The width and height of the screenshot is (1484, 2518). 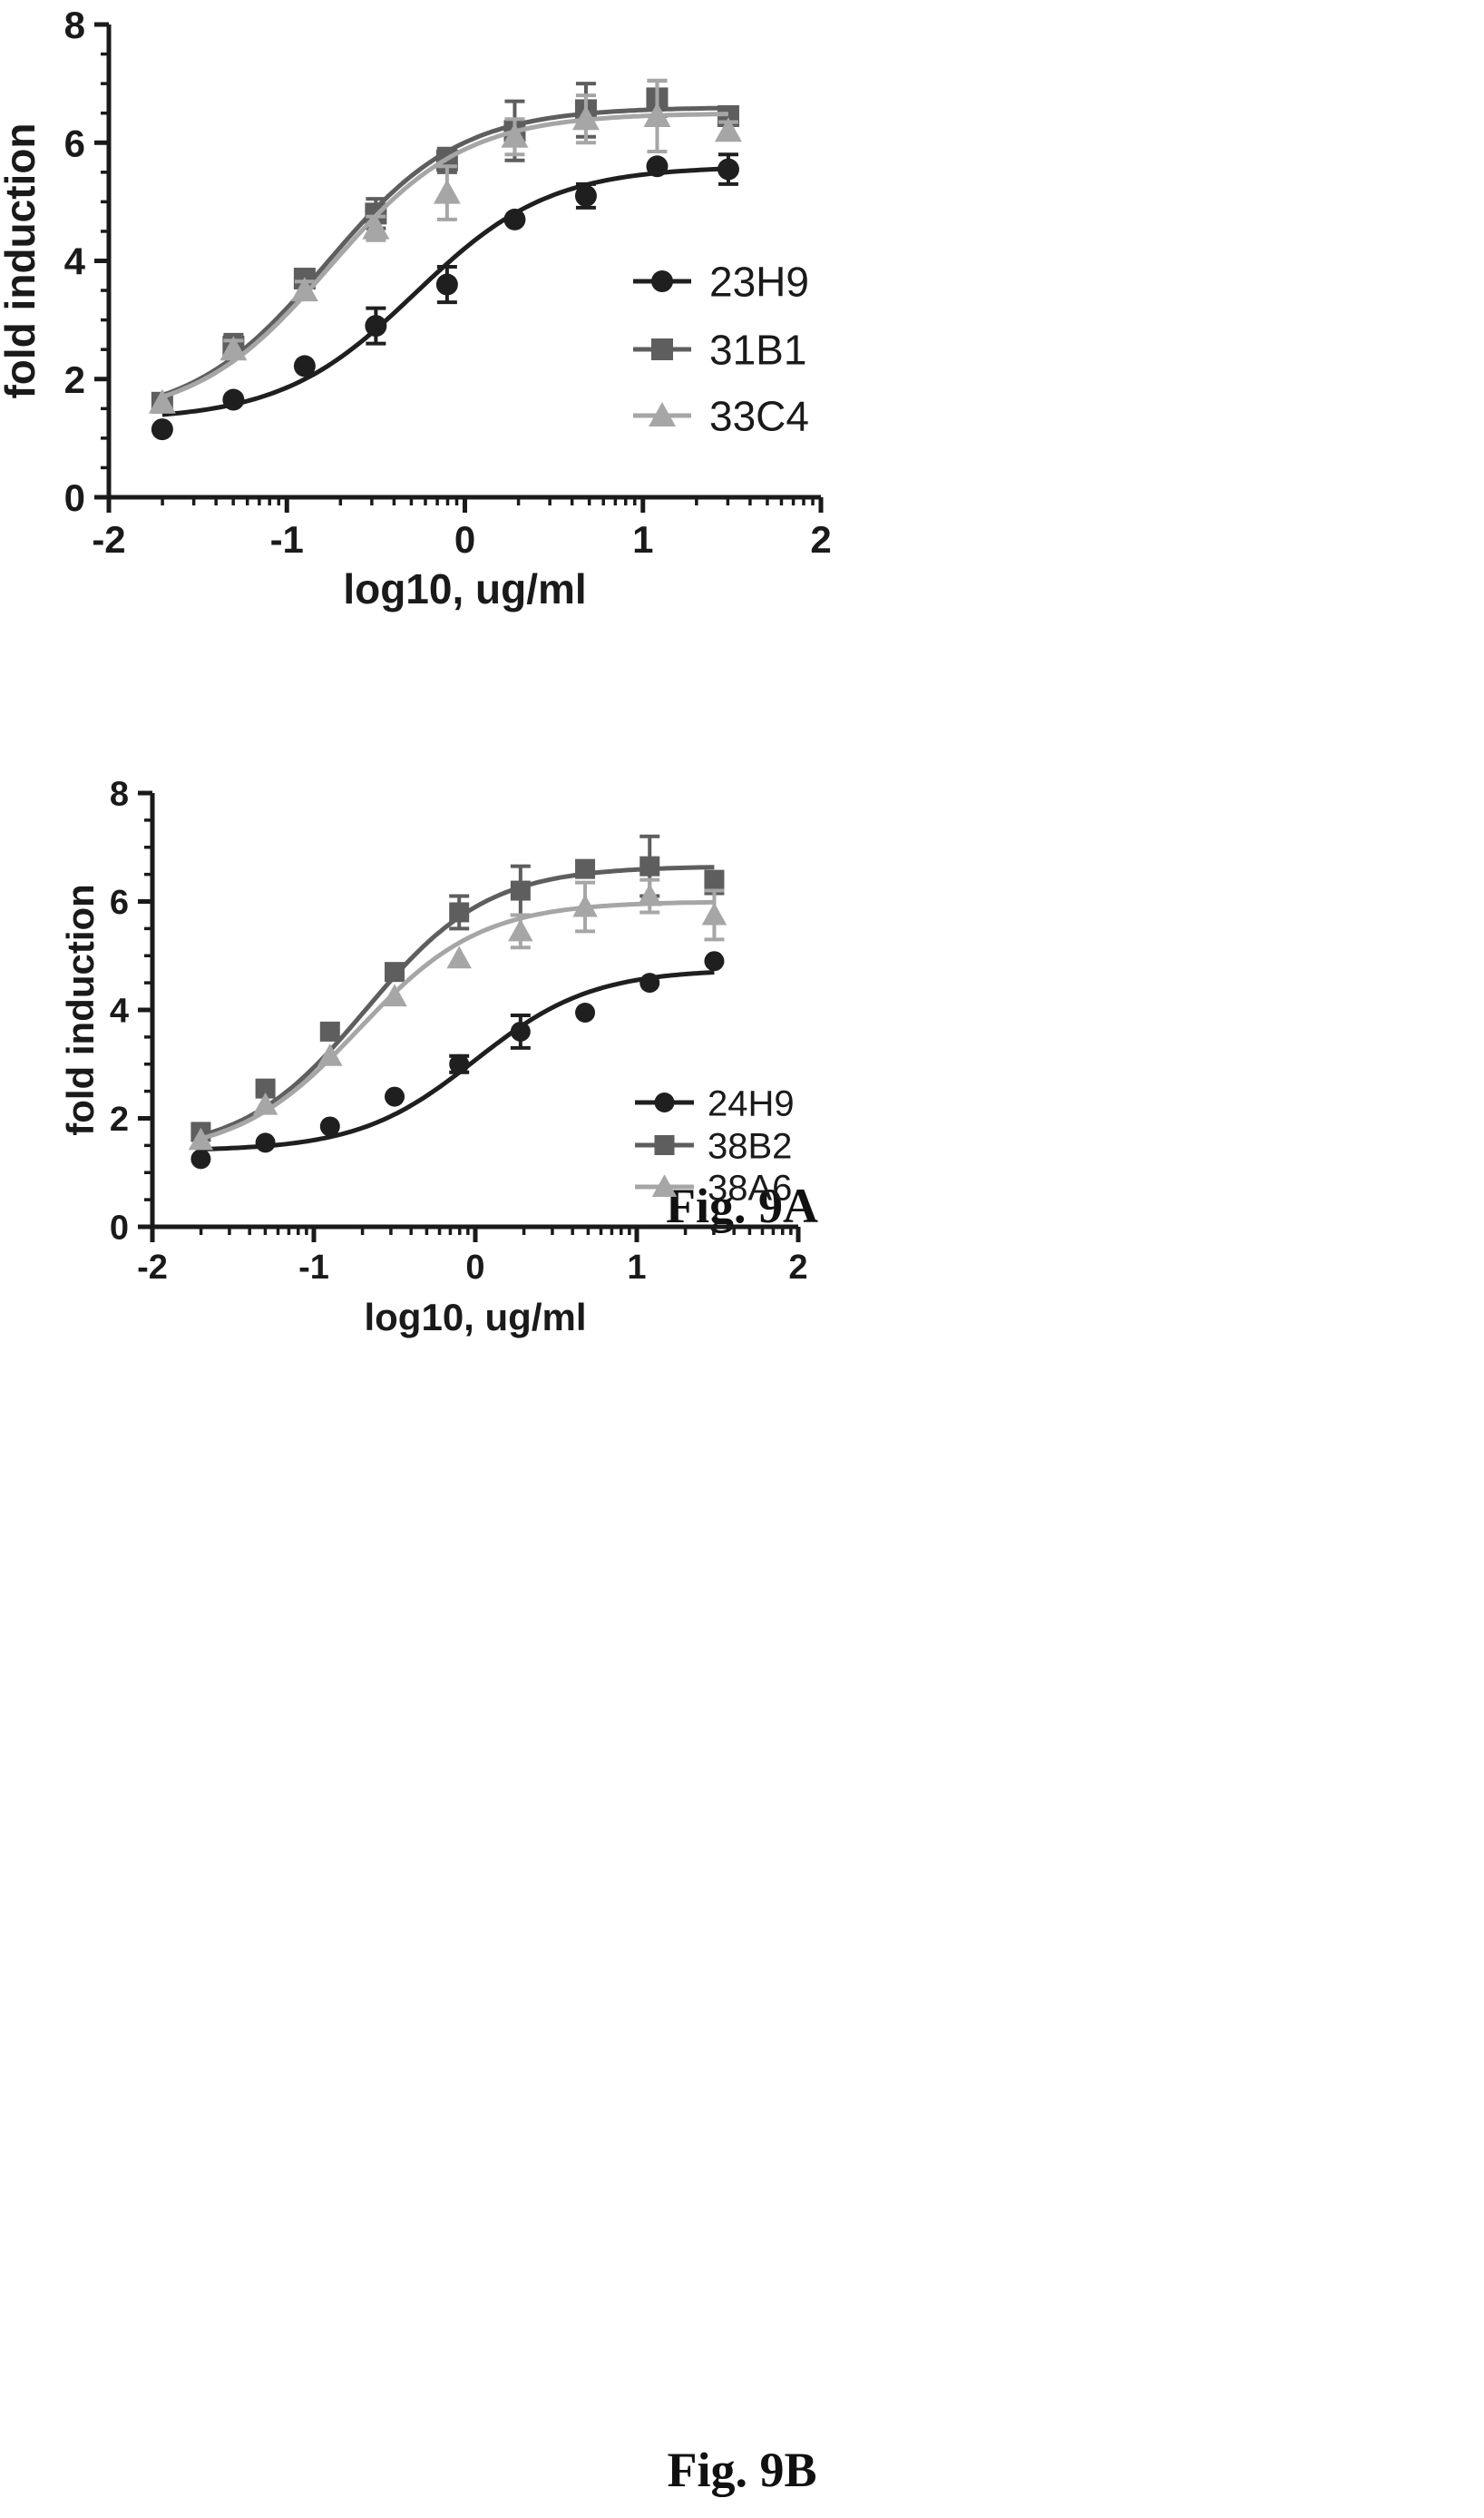 What do you see at coordinates (750, 1188) in the screenshot?
I see `legend-label: 38A6` at bounding box center [750, 1188].